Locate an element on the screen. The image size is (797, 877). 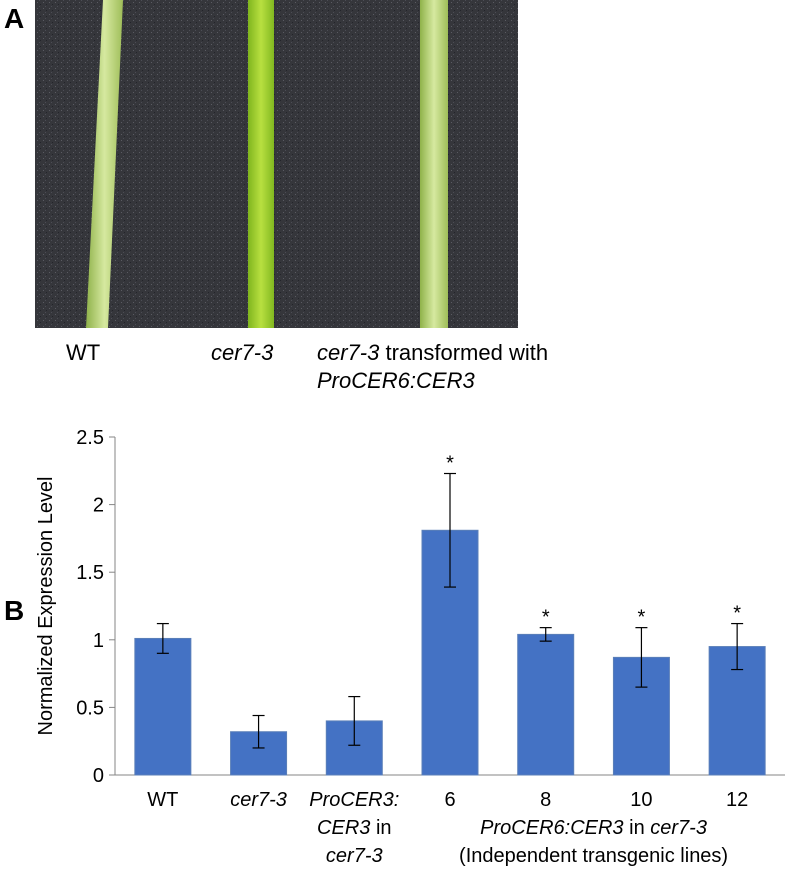
y-tick-label: 2.5 is located at coordinates (90, 438).